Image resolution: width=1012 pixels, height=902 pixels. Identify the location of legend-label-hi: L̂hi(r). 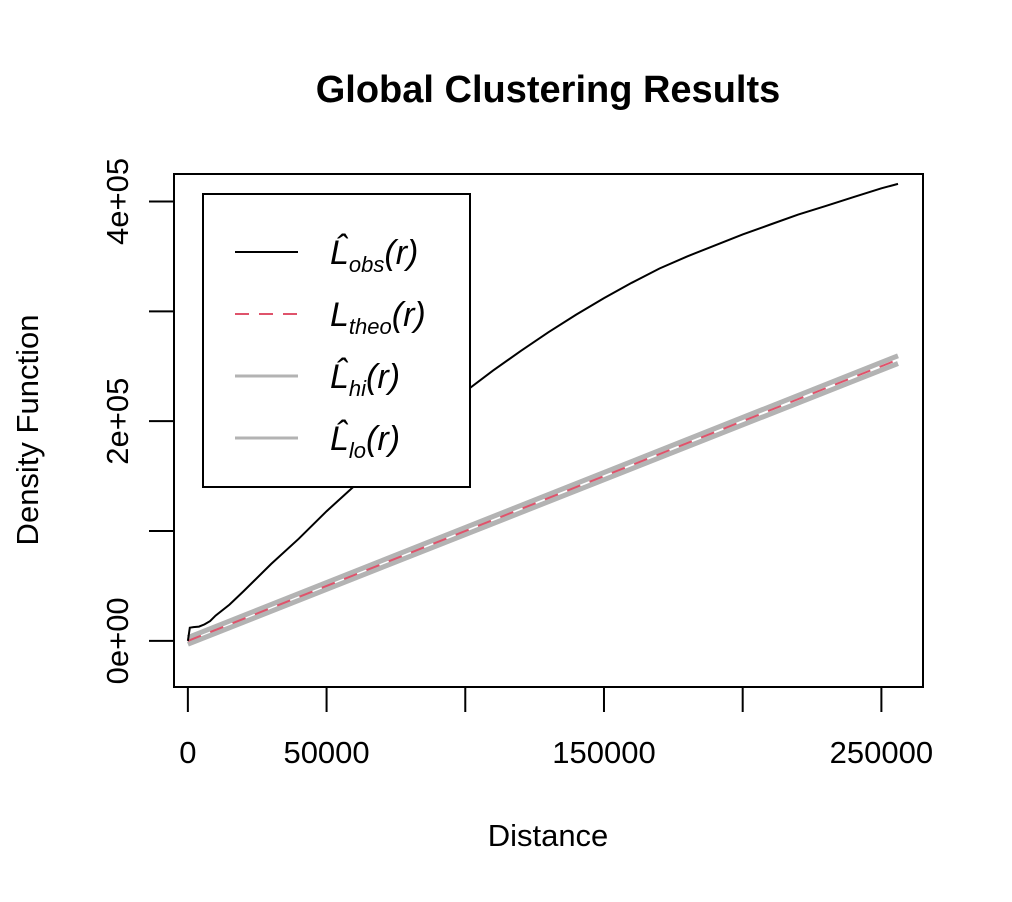
(365, 379).